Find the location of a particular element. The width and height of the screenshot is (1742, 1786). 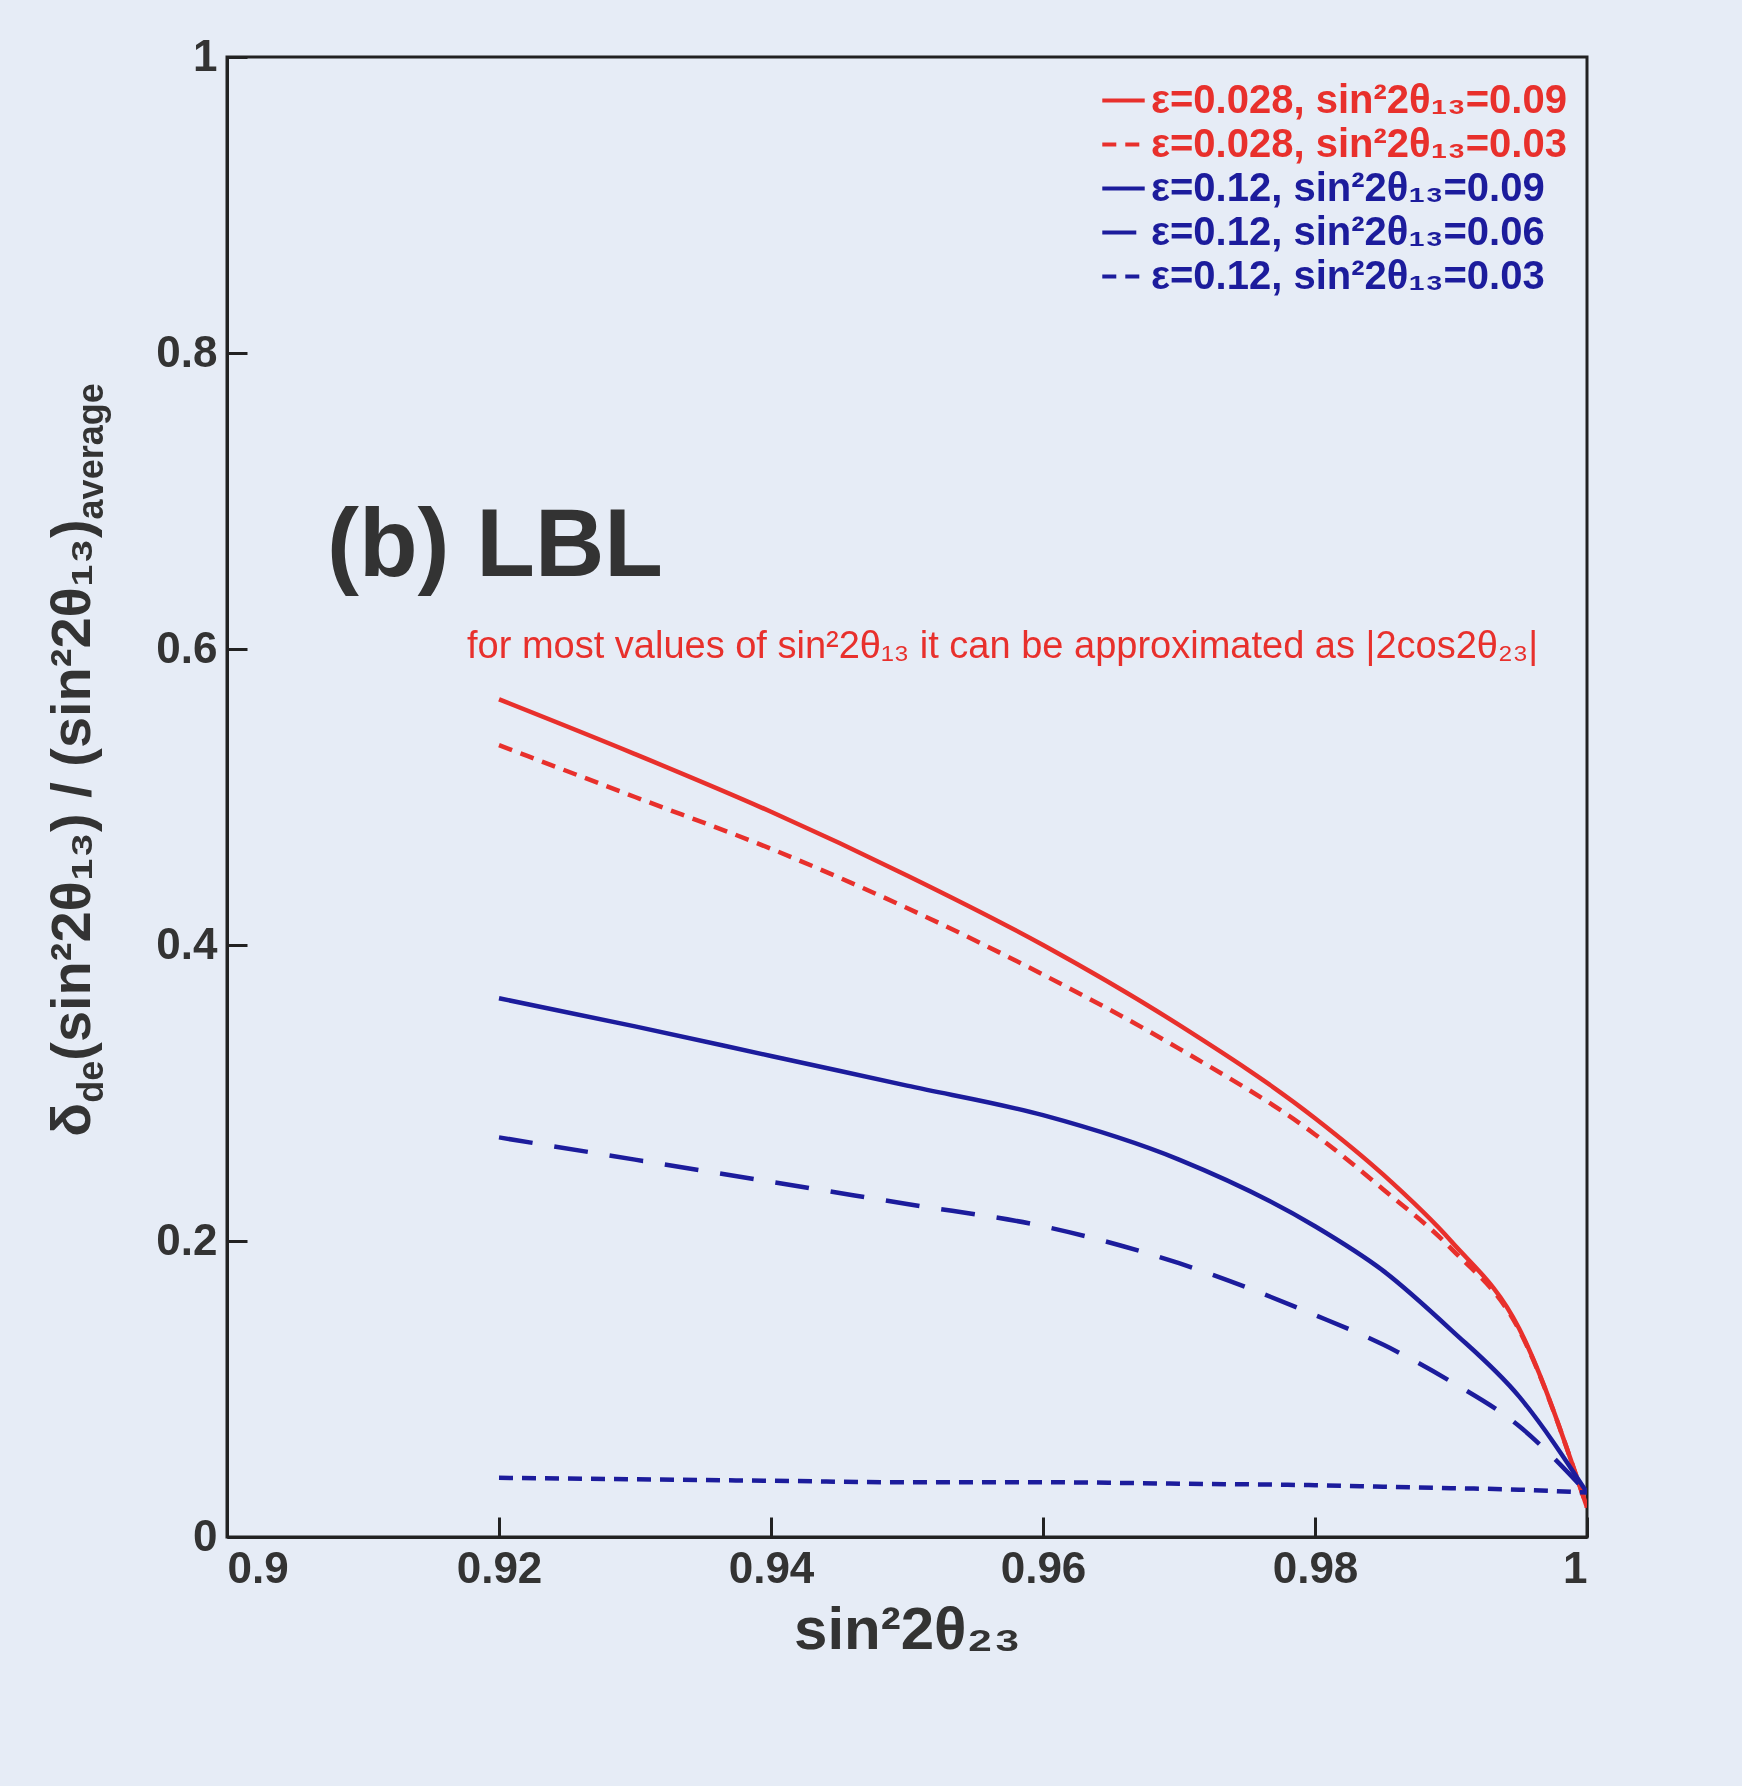

y-tick-label: 0.6 is located at coordinates (187, 647).